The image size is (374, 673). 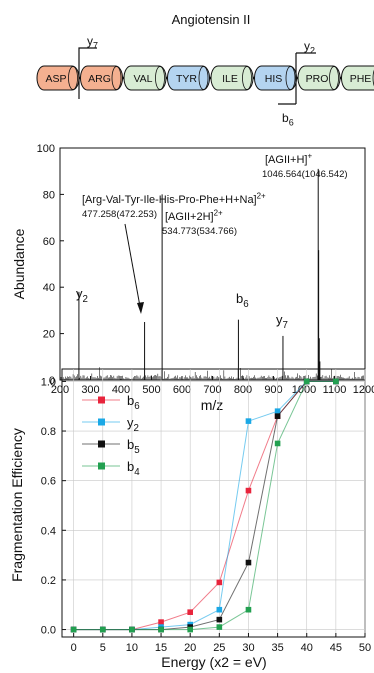 I want to click on peak-label-fragment-na-value: 477.258(472.253), so click(x=119, y=214).